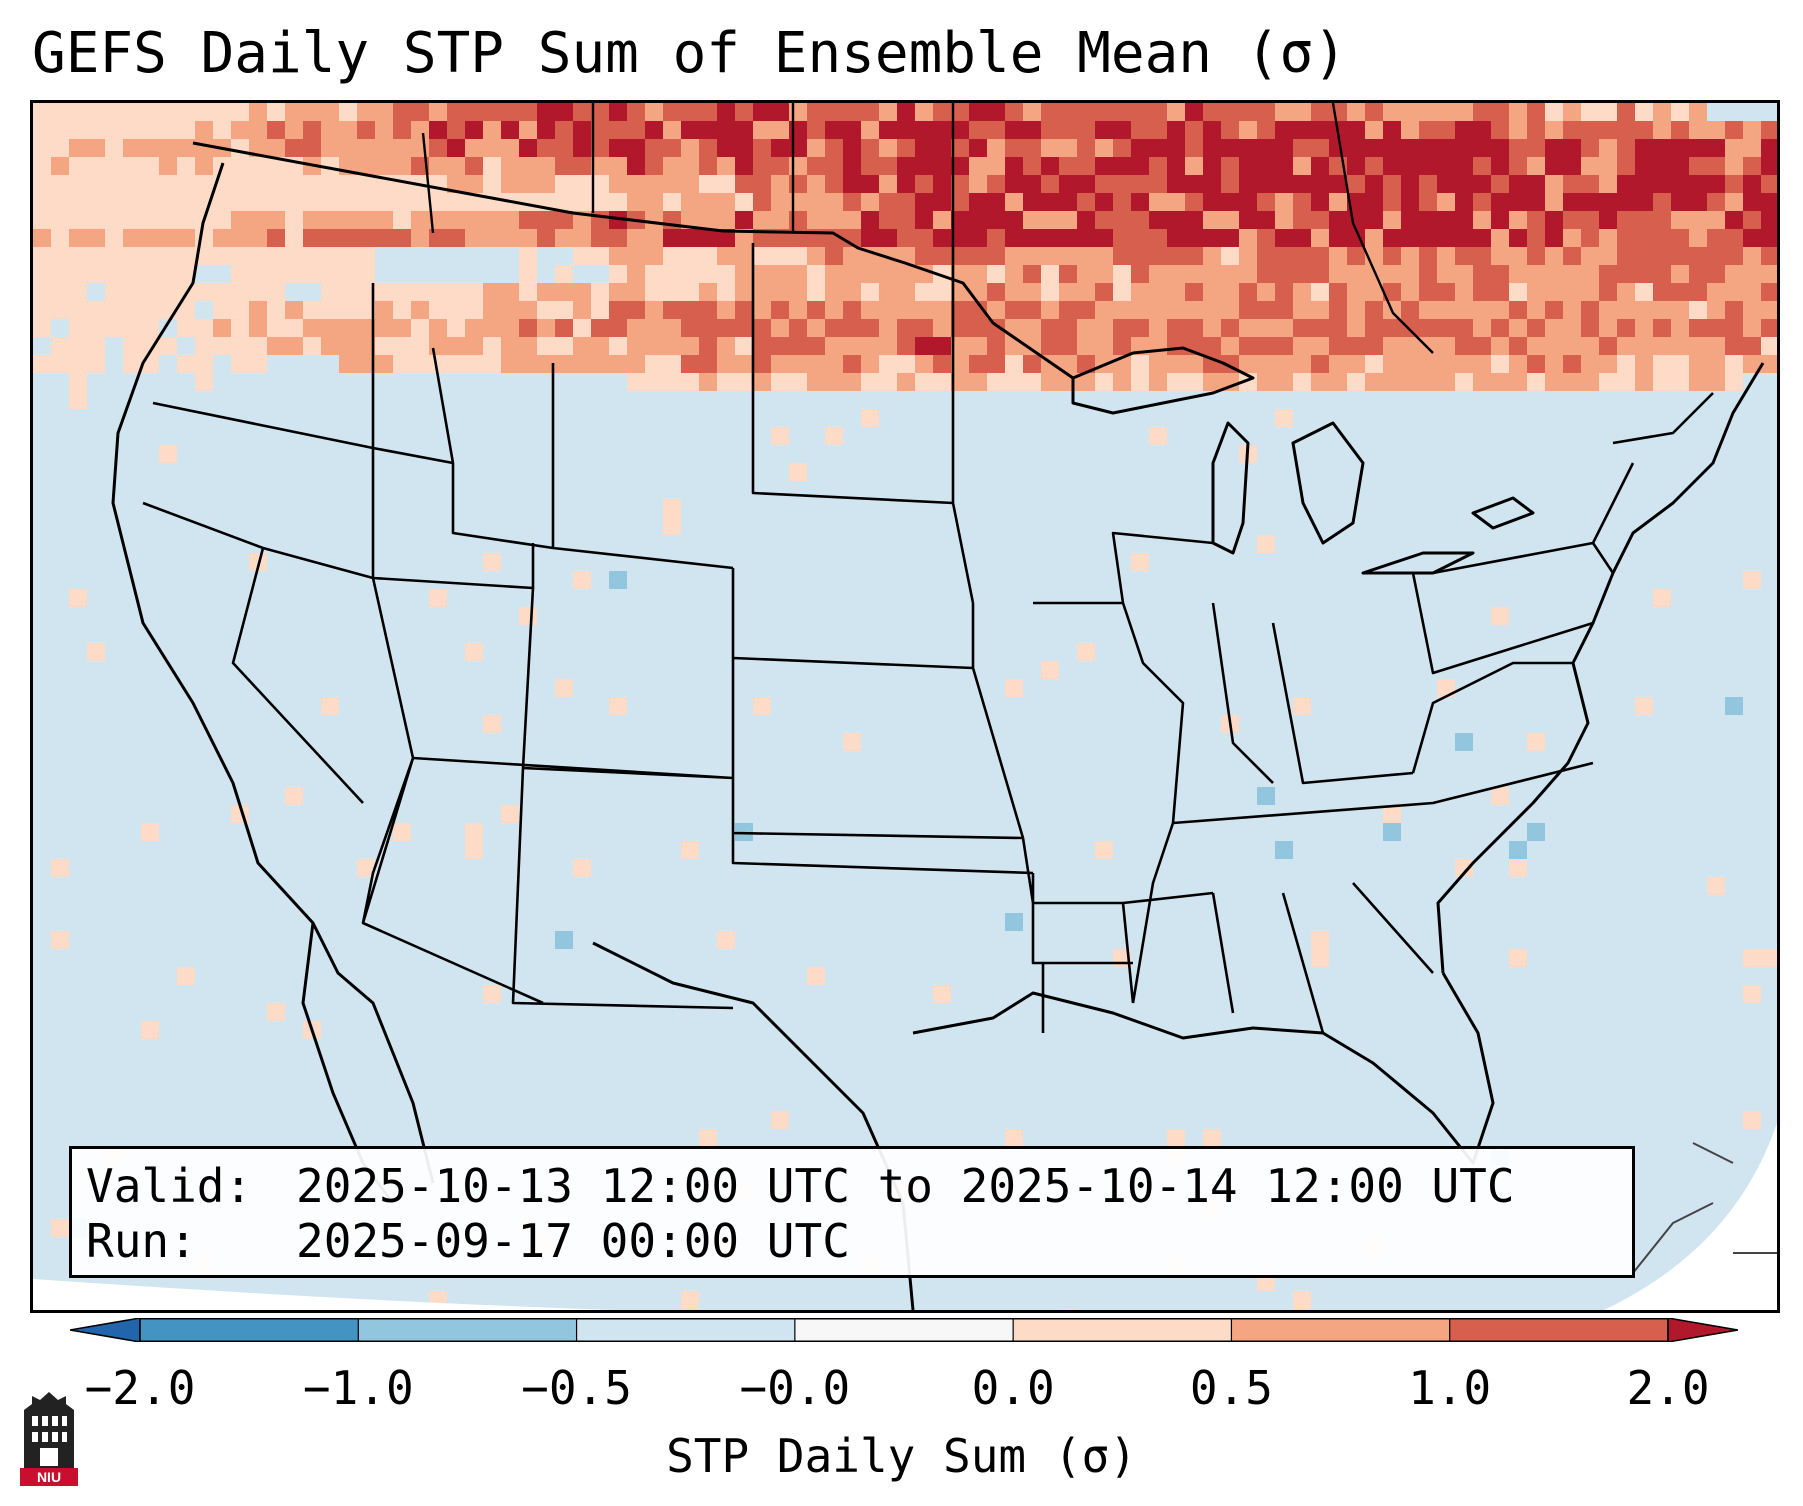 The width and height of the screenshot is (1803, 1506). What do you see at coordinates (576, 1388) in the screenshot?
I see `colorbar-tick-label: −0.5` at bounding box center [576, 1388].